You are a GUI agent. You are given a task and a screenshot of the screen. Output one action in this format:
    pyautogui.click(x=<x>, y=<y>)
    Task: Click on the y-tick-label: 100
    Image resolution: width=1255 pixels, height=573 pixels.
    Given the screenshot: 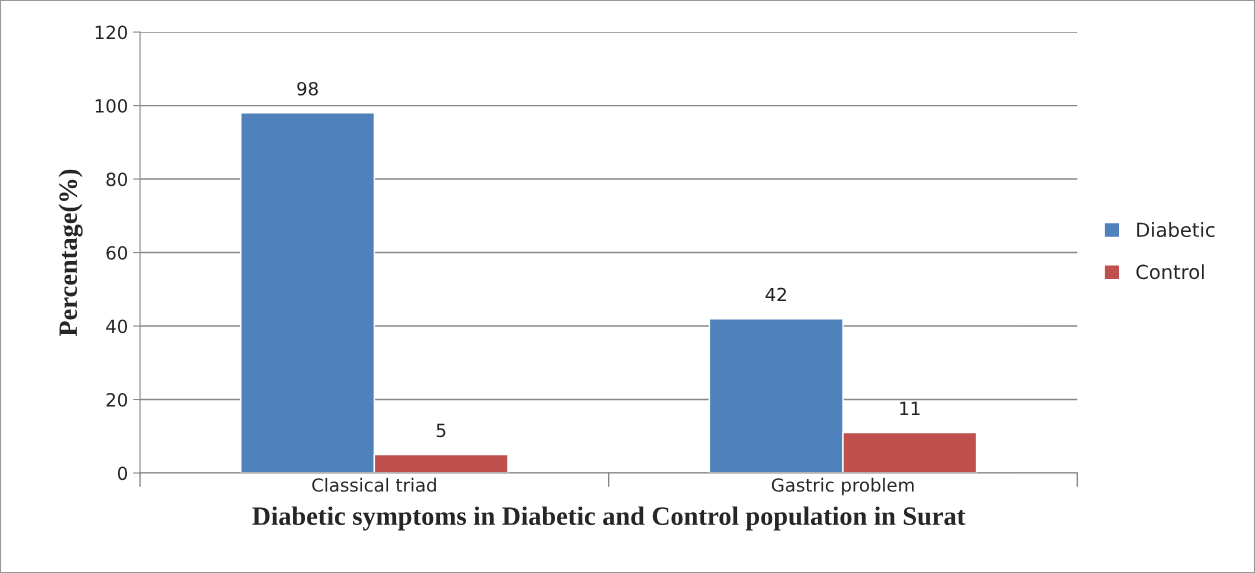 What is the action you would take?
    pyautogui.click(x=111, y=106)
    